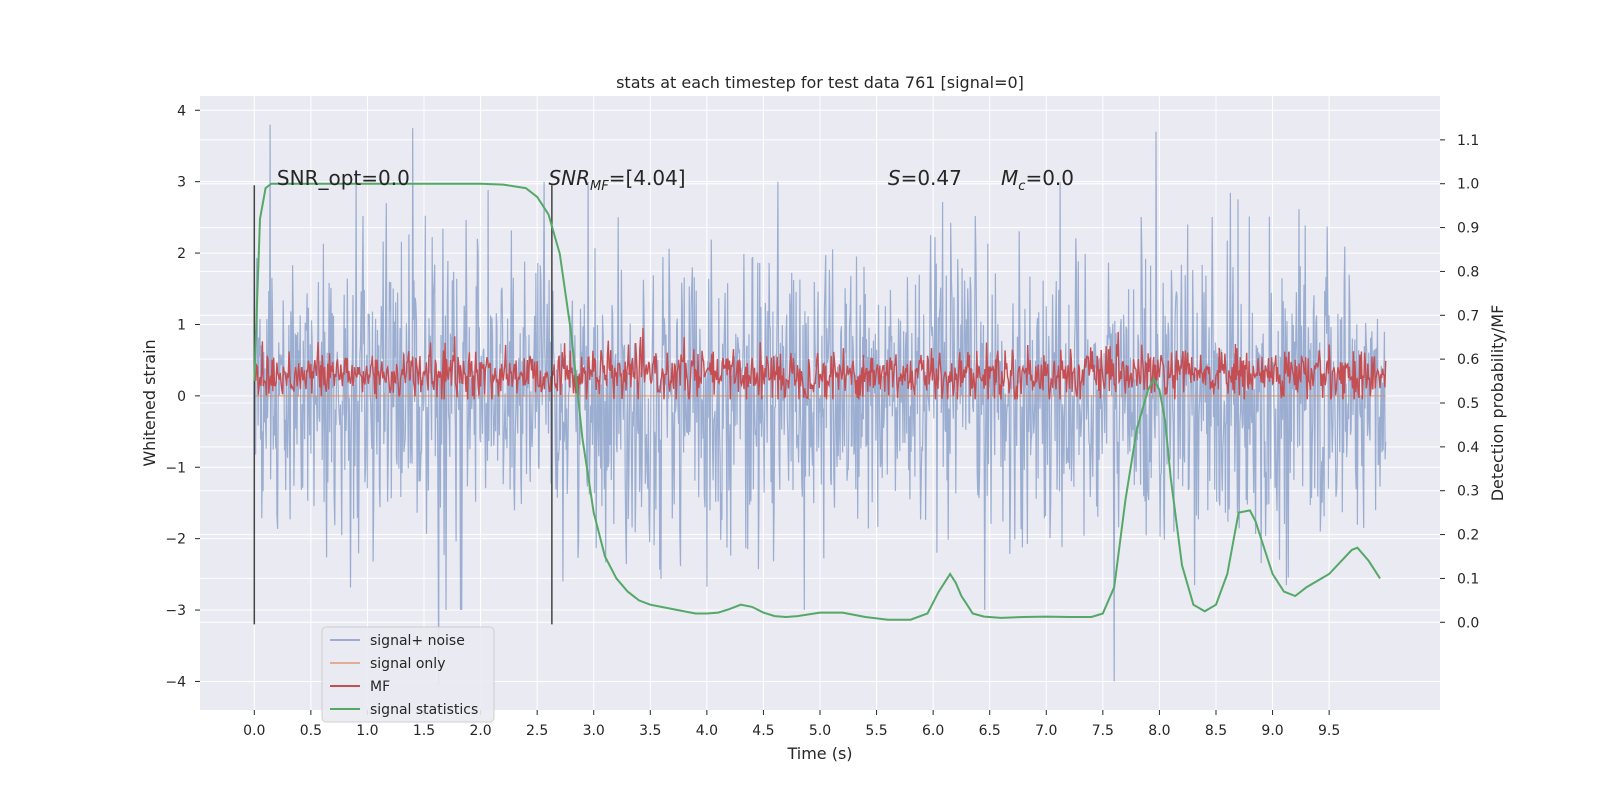  I want to click on x-tick-label: 8.5, so click(1216, 731).